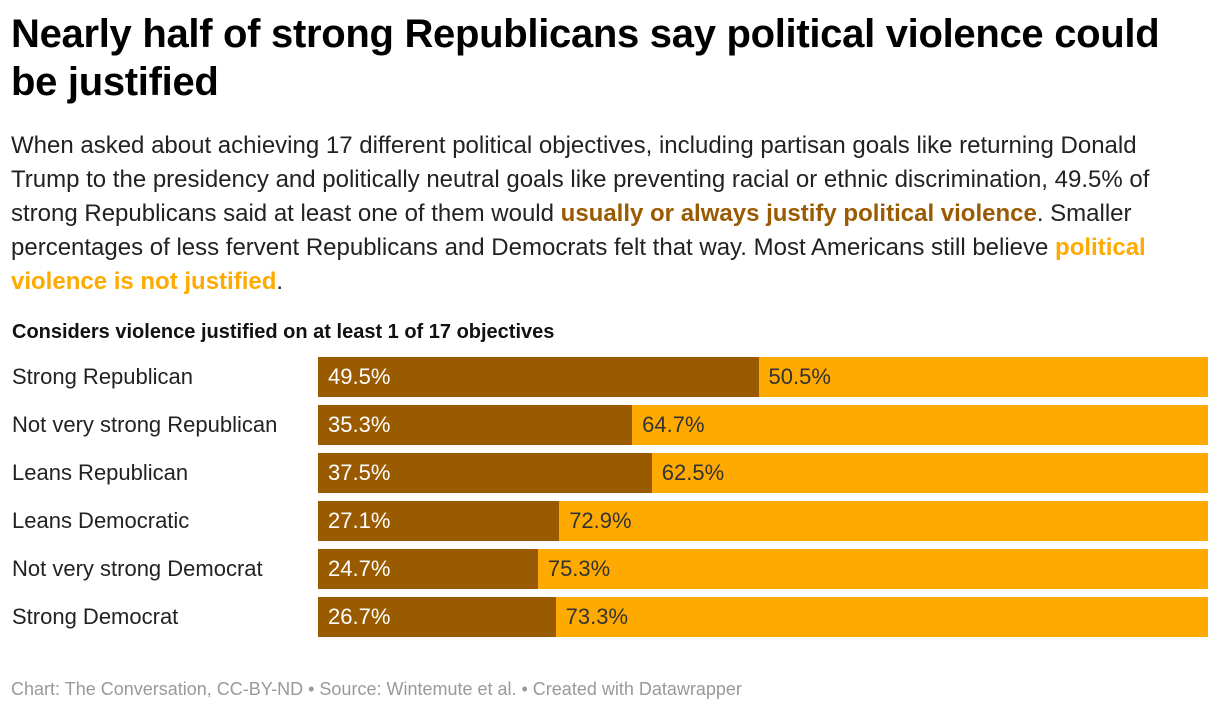  What do you see at coordinates (359, 568) in the screenshot?
I see `data-label: 24.7%` at bounding box center [359, 568].